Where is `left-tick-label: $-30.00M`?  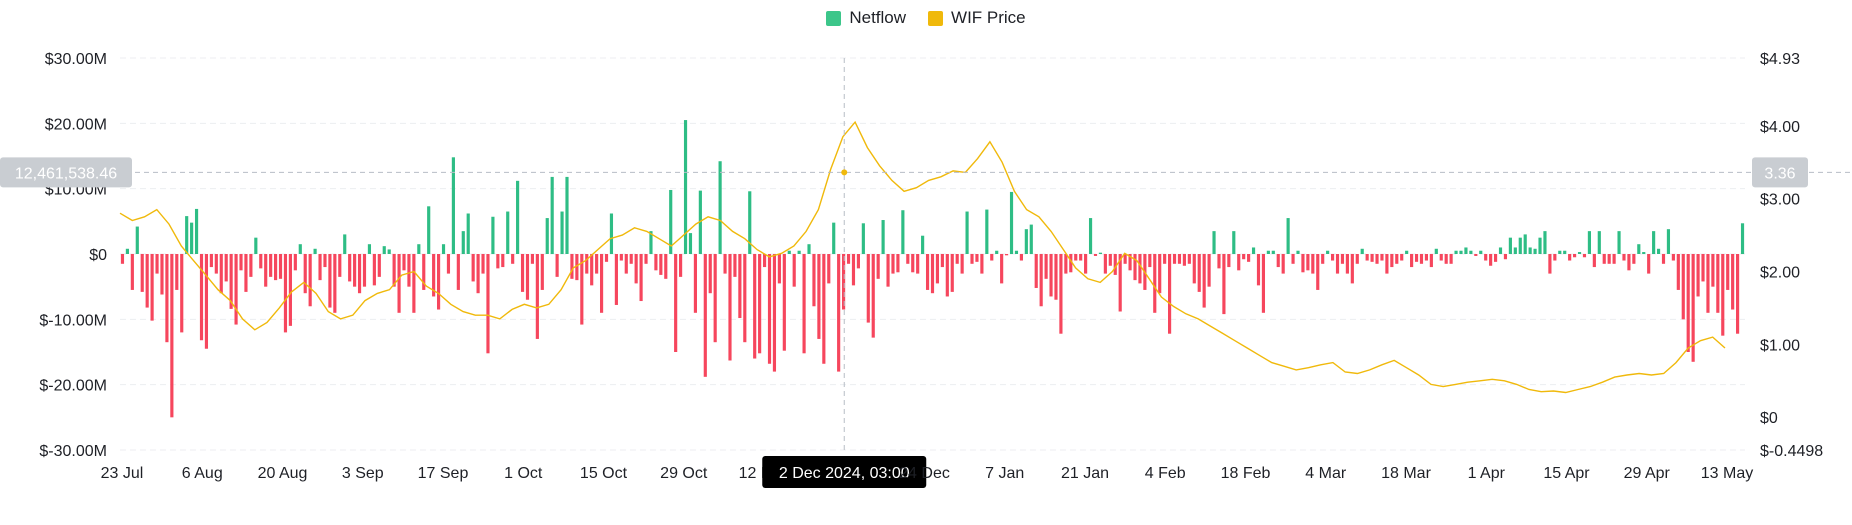
left-tick-label: $-30.00M is located at coordinates (73, 451).